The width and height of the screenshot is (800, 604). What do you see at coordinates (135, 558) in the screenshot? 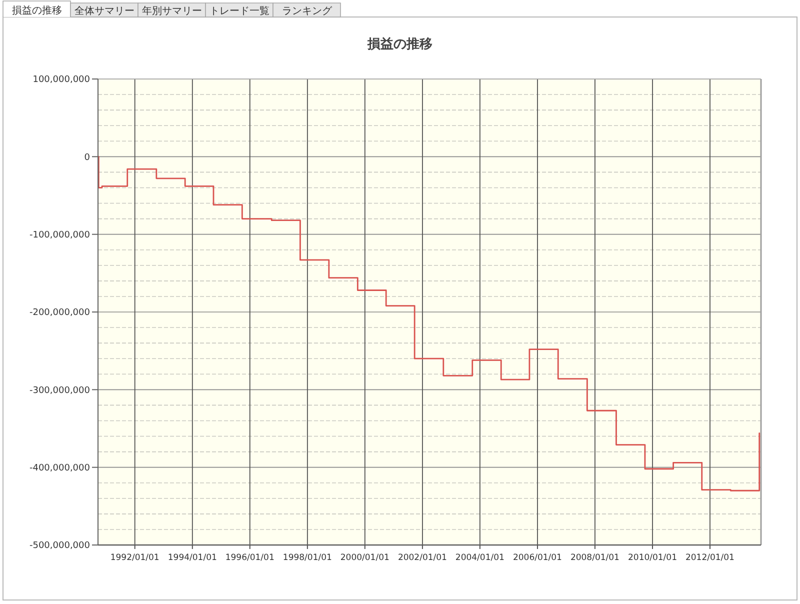
I see `x-tick-label: 1992/01/01` at bounding box center [135, 558].